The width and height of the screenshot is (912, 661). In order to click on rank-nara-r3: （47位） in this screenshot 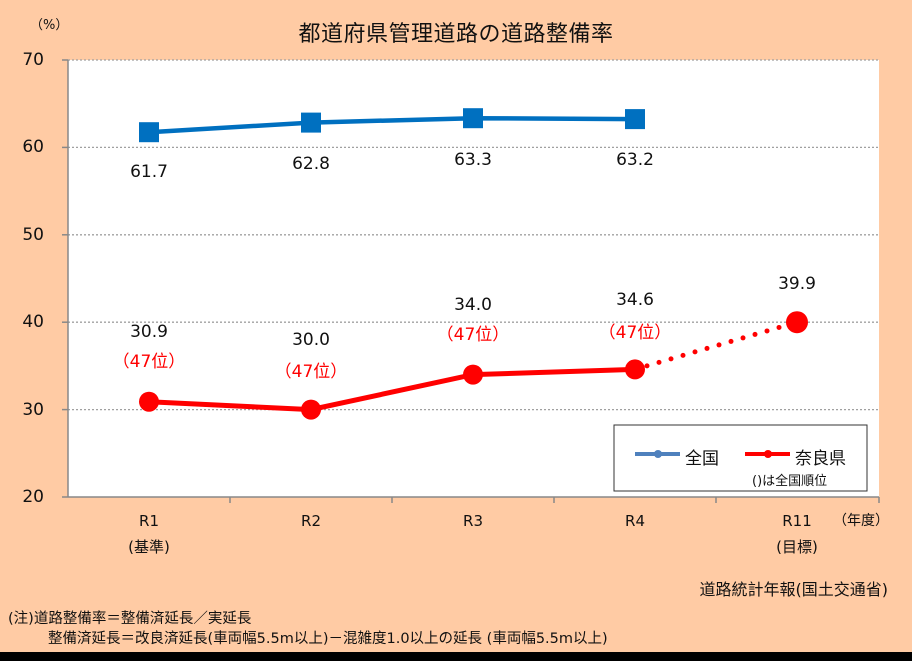, I will do `click(473, 335)`.